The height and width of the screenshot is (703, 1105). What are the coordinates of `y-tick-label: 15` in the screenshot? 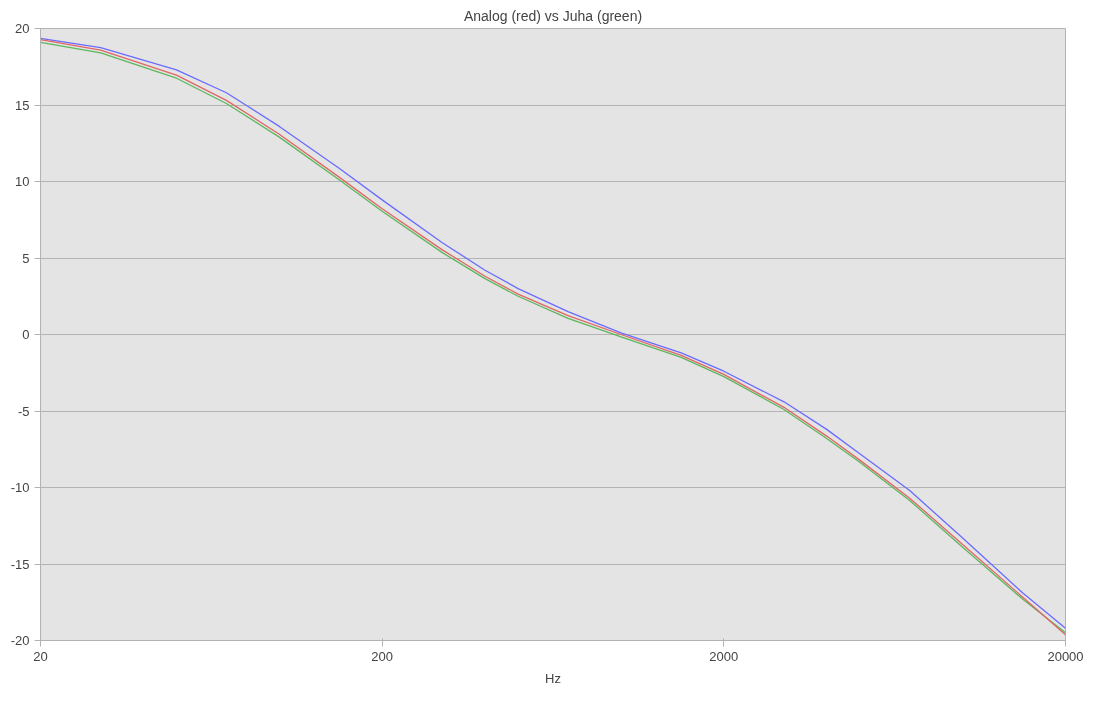 It's located at (22, 105).